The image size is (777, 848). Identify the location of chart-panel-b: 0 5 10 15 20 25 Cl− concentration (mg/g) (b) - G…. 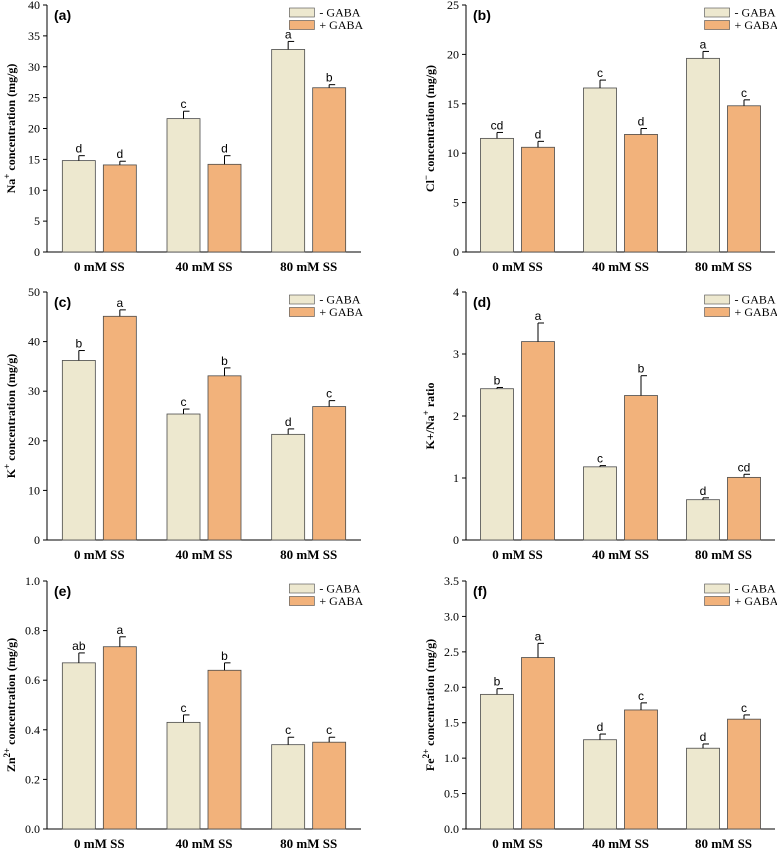
(599, 137).